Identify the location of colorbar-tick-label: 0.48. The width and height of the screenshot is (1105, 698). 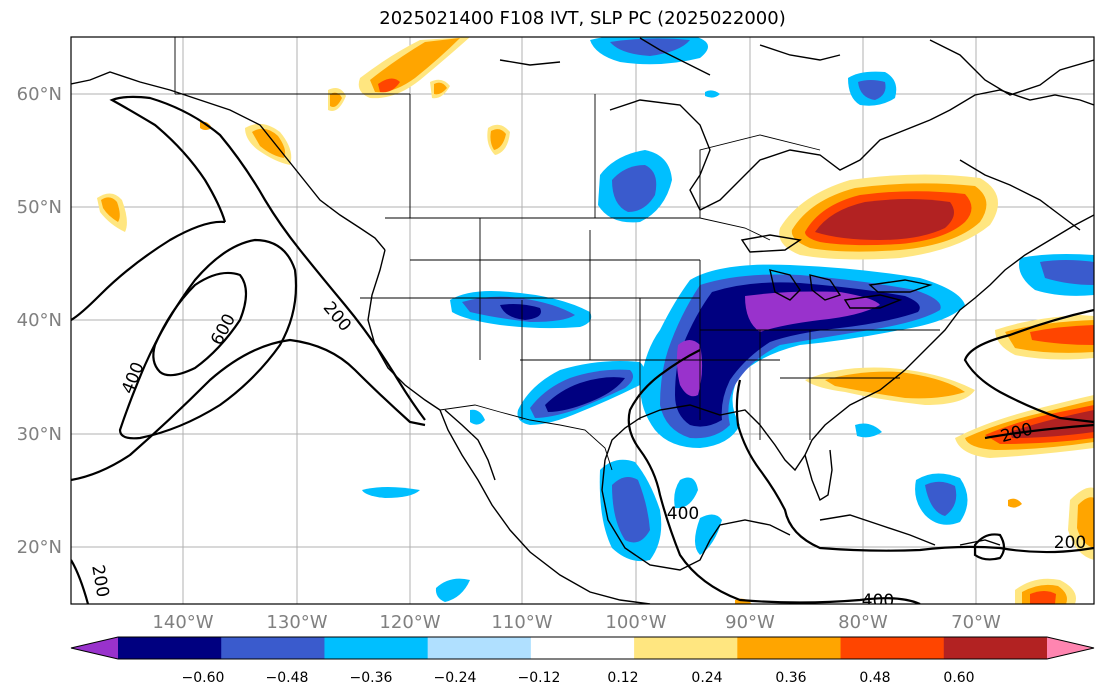
(874, 678).